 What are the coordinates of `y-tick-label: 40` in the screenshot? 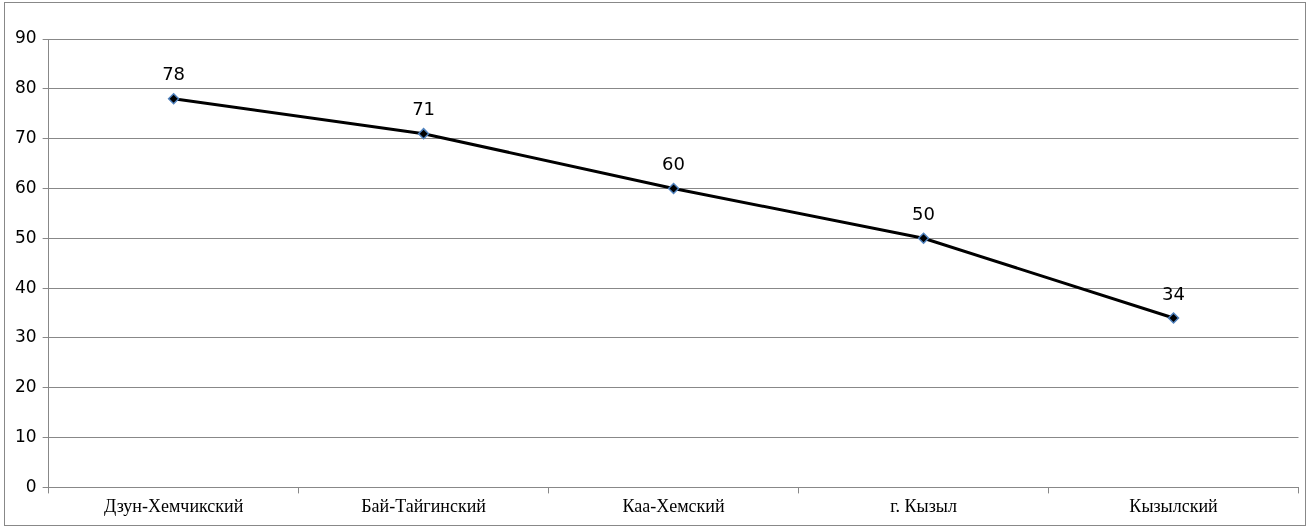 It's located at (25, 286).